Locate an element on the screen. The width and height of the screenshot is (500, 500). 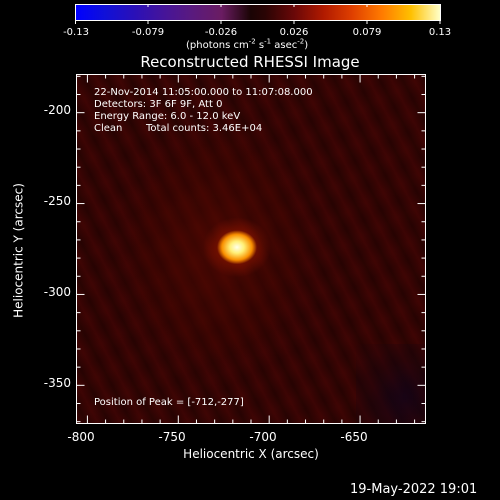
dark-patch is located at coordinates (391, 384).